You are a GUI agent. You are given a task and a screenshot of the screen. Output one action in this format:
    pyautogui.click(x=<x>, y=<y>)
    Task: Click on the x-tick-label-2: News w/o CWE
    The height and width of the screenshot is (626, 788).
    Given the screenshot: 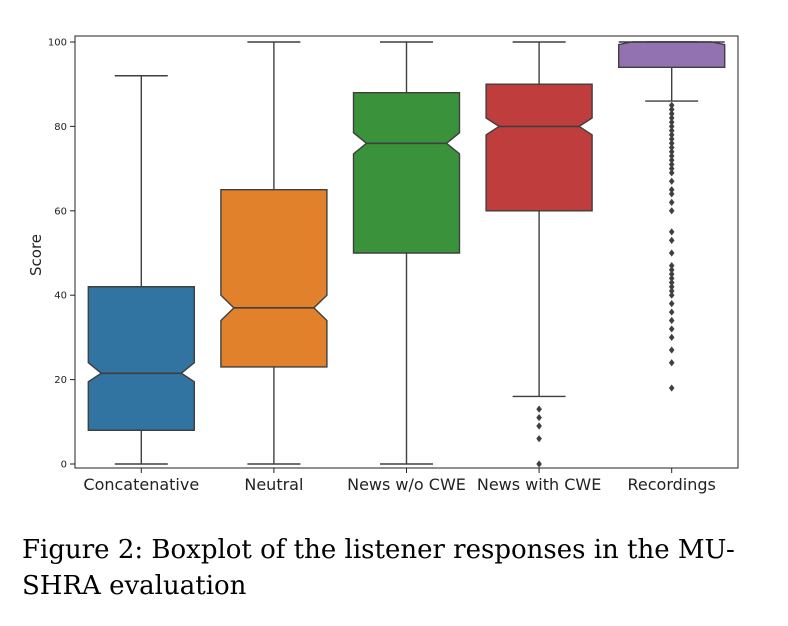 What is the action you would take?
    pyautogui.click(x=406, y=484)
    